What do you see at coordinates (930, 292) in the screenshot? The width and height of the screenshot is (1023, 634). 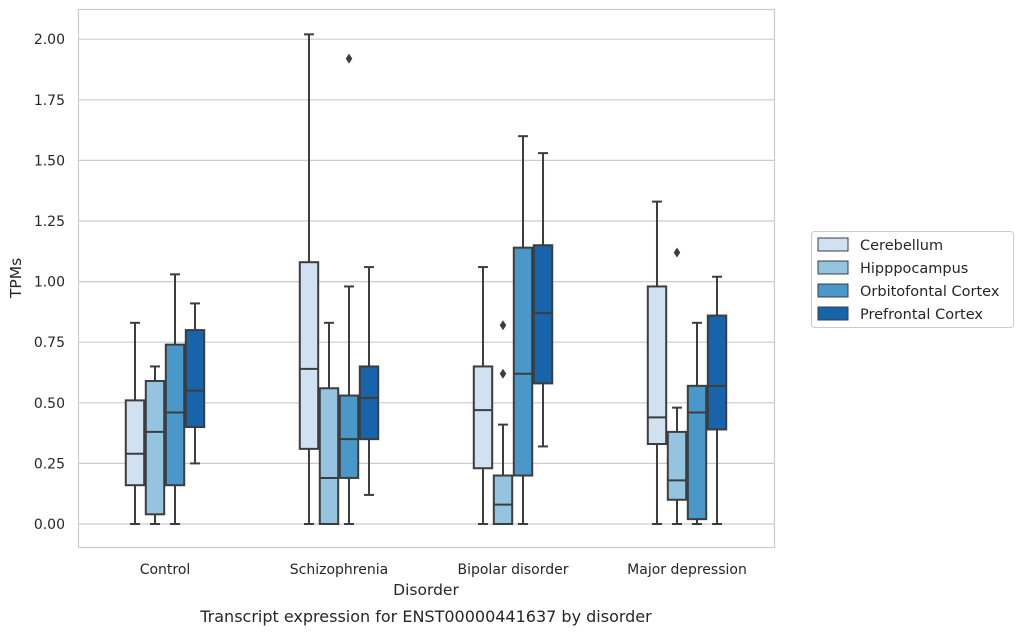 I see `legend-label: Orbitofontal Cortex` at bounding box center [930, 292].